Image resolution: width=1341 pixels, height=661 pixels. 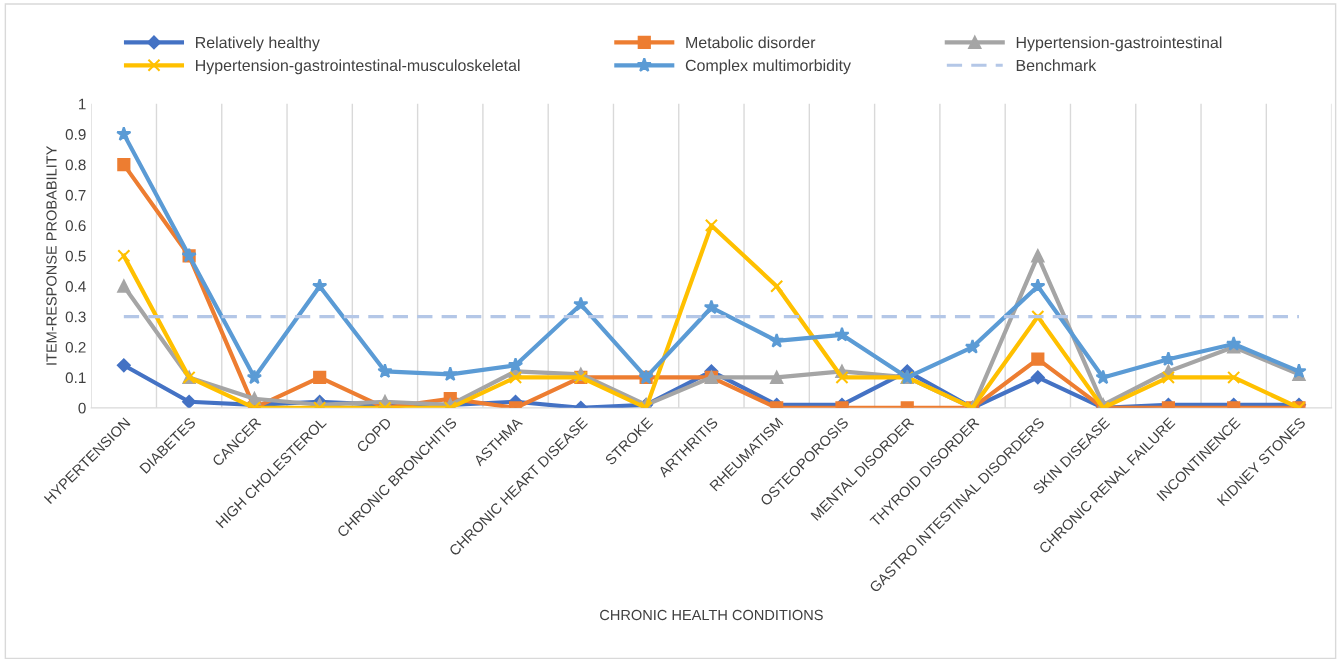 What do you see at coordinates (1119, 44) in the screenshot?
I see `legend-label: Hypertension-gastrointestinal` at bounding box center [1119, 44].